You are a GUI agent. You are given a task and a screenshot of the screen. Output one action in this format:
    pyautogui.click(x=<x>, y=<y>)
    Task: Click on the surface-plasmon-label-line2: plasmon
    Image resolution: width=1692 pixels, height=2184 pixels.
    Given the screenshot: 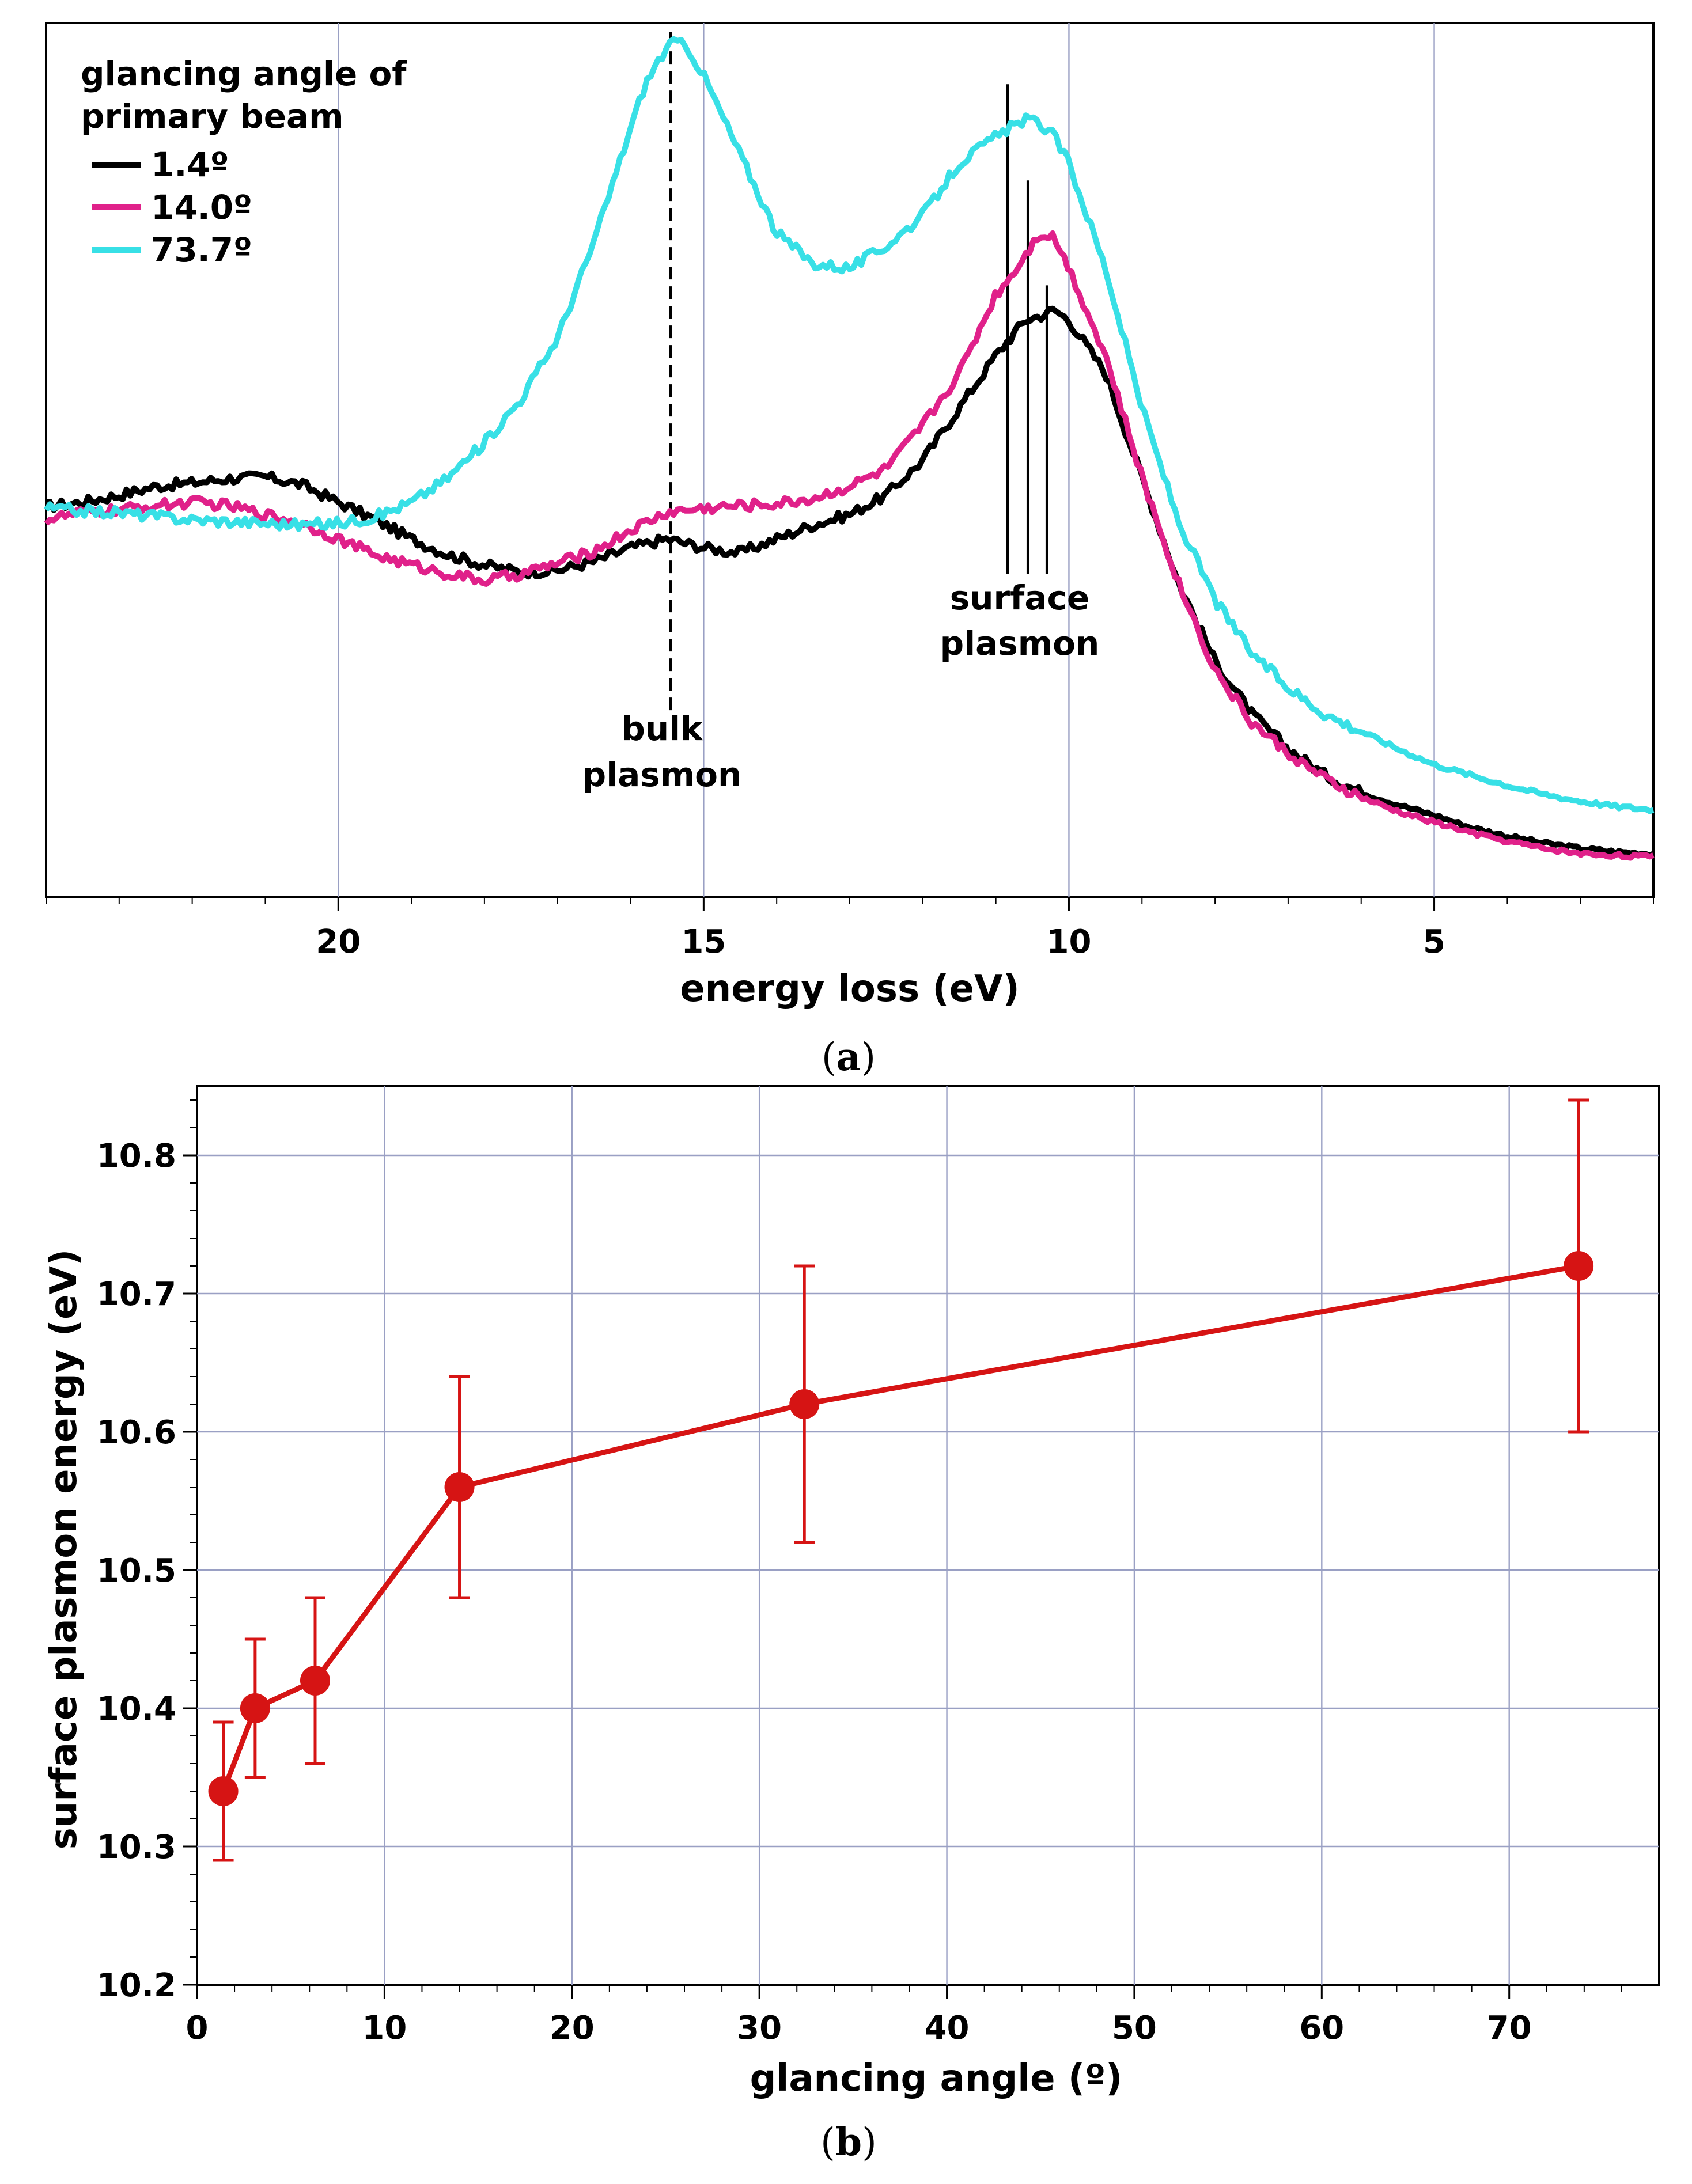 What is the action you would take?
    pyautogui.click(x=1020, y=643)
    